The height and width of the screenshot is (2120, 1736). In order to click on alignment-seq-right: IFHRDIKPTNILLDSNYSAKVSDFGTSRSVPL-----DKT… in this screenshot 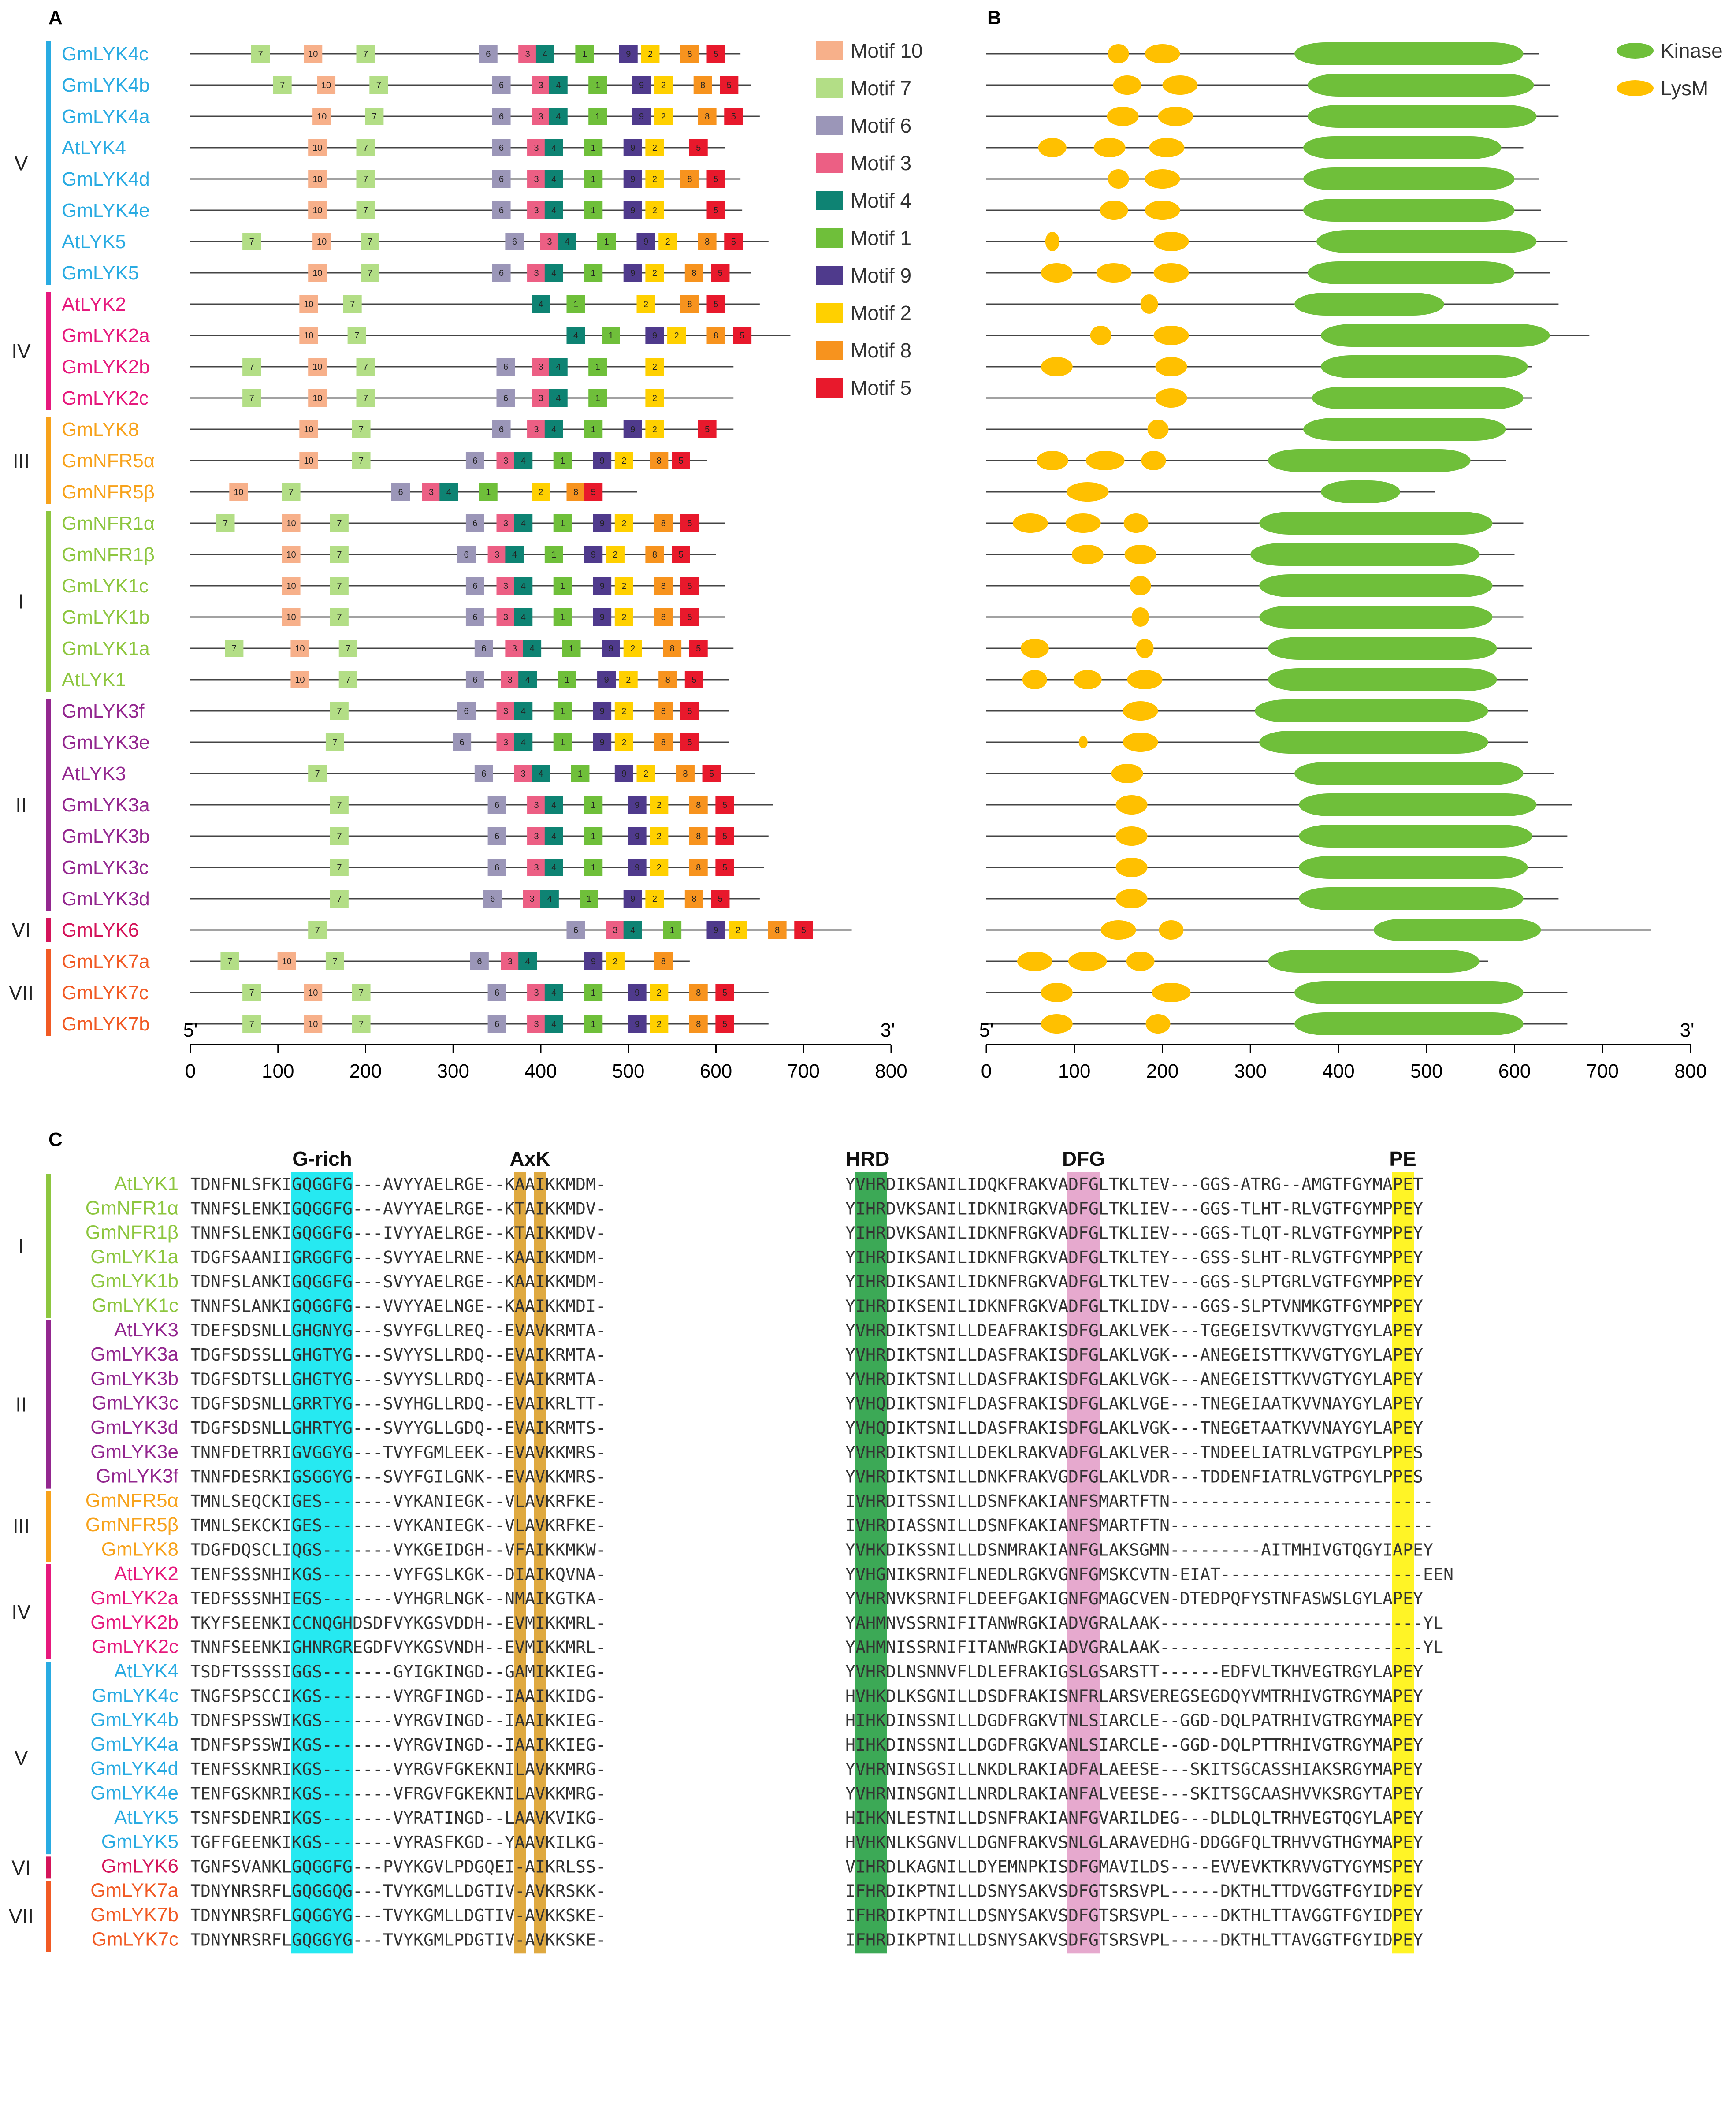, I will do `click(1134, 1916)`.